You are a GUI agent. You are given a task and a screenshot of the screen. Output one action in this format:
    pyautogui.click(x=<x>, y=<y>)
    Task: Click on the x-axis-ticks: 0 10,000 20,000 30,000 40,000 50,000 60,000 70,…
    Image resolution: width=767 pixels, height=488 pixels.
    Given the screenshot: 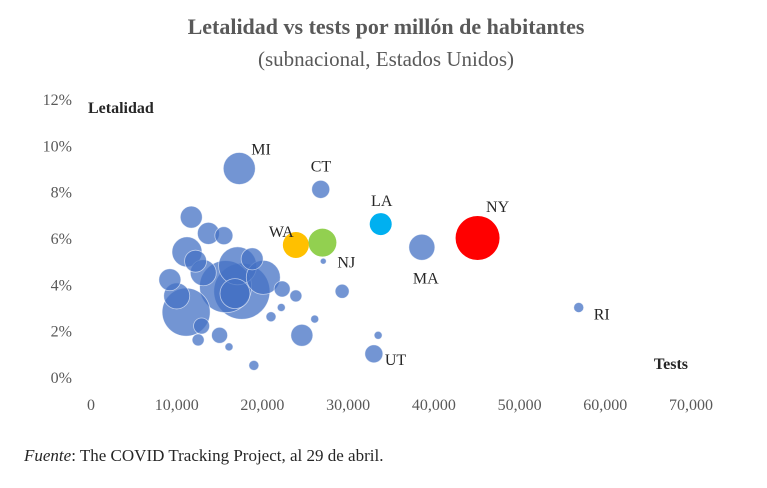 What is the action you would take?
    pyautogui.click(x=400, y=405)
    